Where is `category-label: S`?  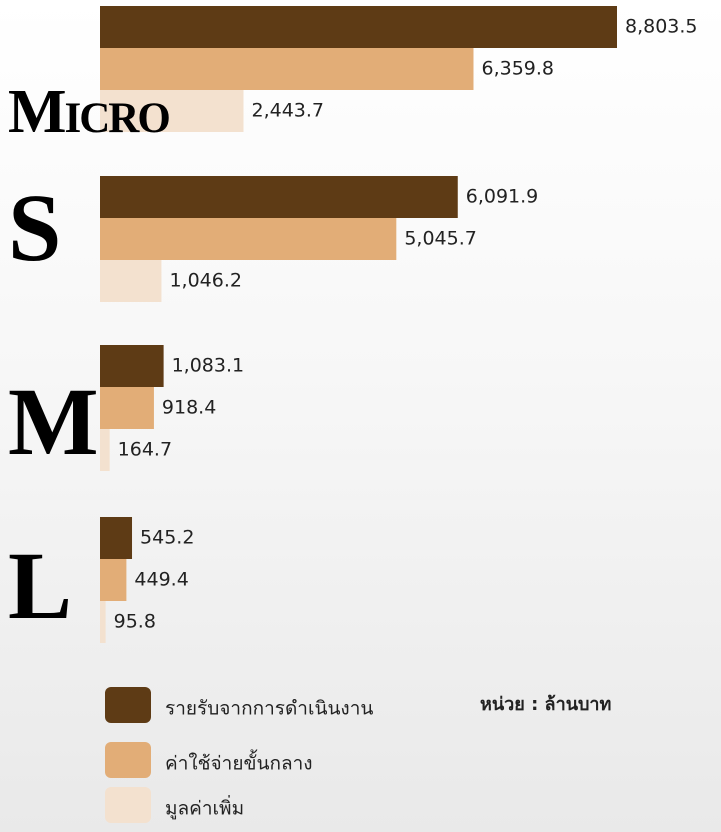 category-label: S is located at coordinates (34, 227).